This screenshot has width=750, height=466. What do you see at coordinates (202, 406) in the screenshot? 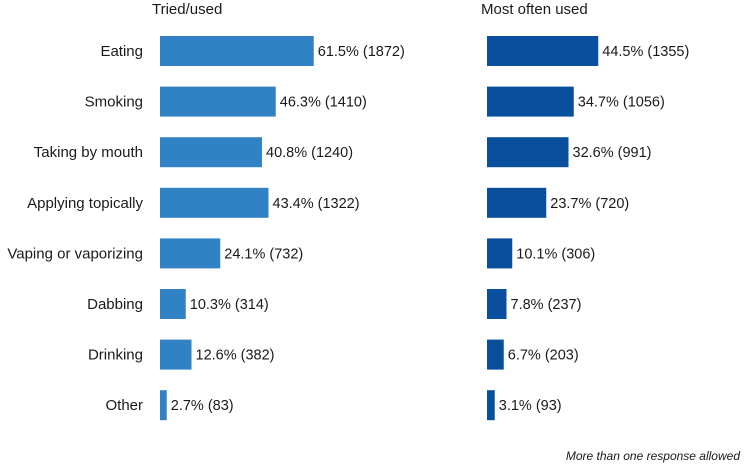
I see `data-label-tried-used-other: 2.7% (83)` at bounding box center [202, 406].